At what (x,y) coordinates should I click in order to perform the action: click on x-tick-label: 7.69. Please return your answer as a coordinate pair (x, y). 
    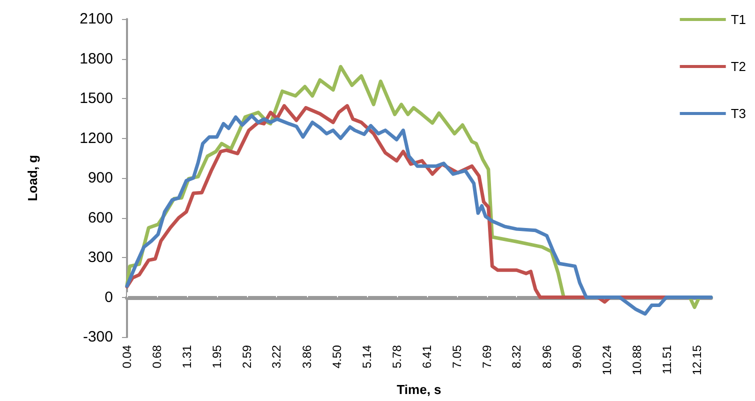
    Looking at the image, I should click on (487, 356).